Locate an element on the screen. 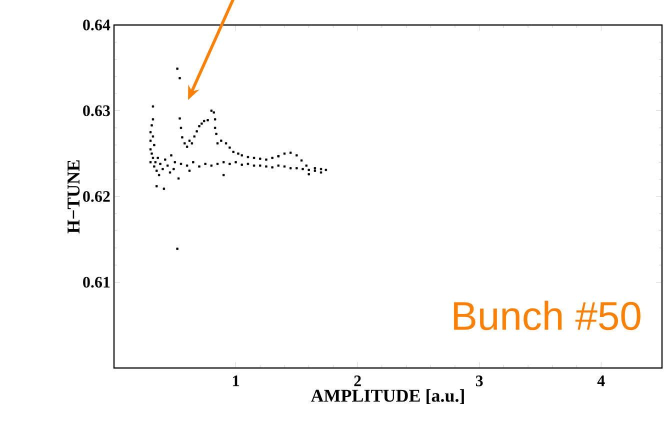 This screenshot has width=668, height=445. x-tick-label: 4 is located at coordinates (601, 381).